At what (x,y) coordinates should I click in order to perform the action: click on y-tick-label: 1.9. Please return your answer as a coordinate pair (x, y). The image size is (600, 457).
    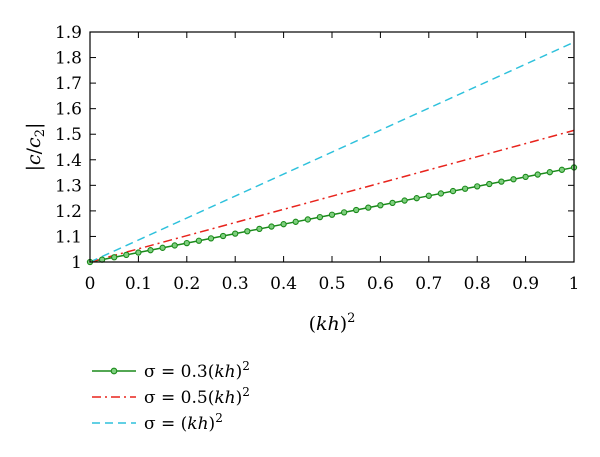
    Looking at the image, I should click on (68, 33).